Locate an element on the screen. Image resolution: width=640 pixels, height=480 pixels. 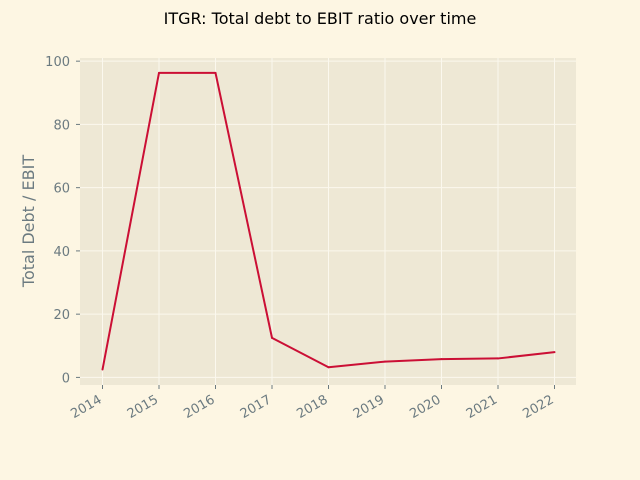
x-axis: 2014 2015 2016 2017 2018 2019 2020 2021 2022 is located at coordinates (312, 403).